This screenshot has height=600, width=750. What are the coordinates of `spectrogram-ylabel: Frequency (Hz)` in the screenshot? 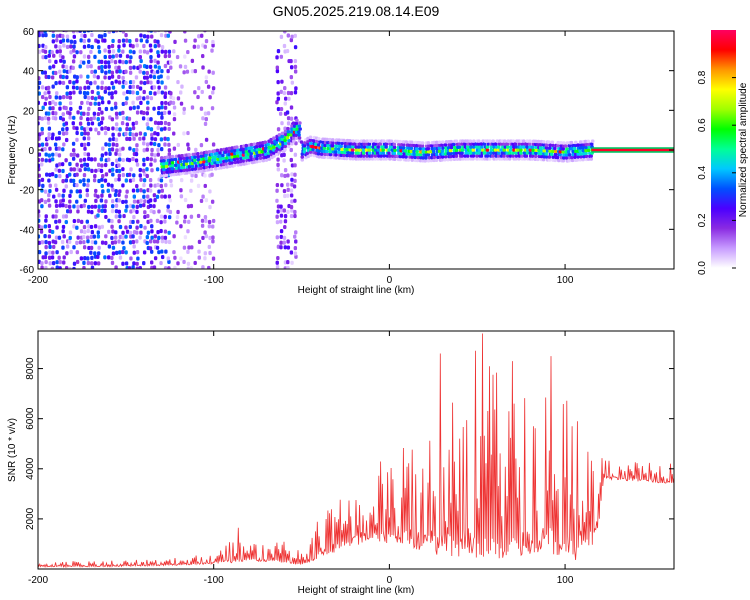 It's located at (12, 150).